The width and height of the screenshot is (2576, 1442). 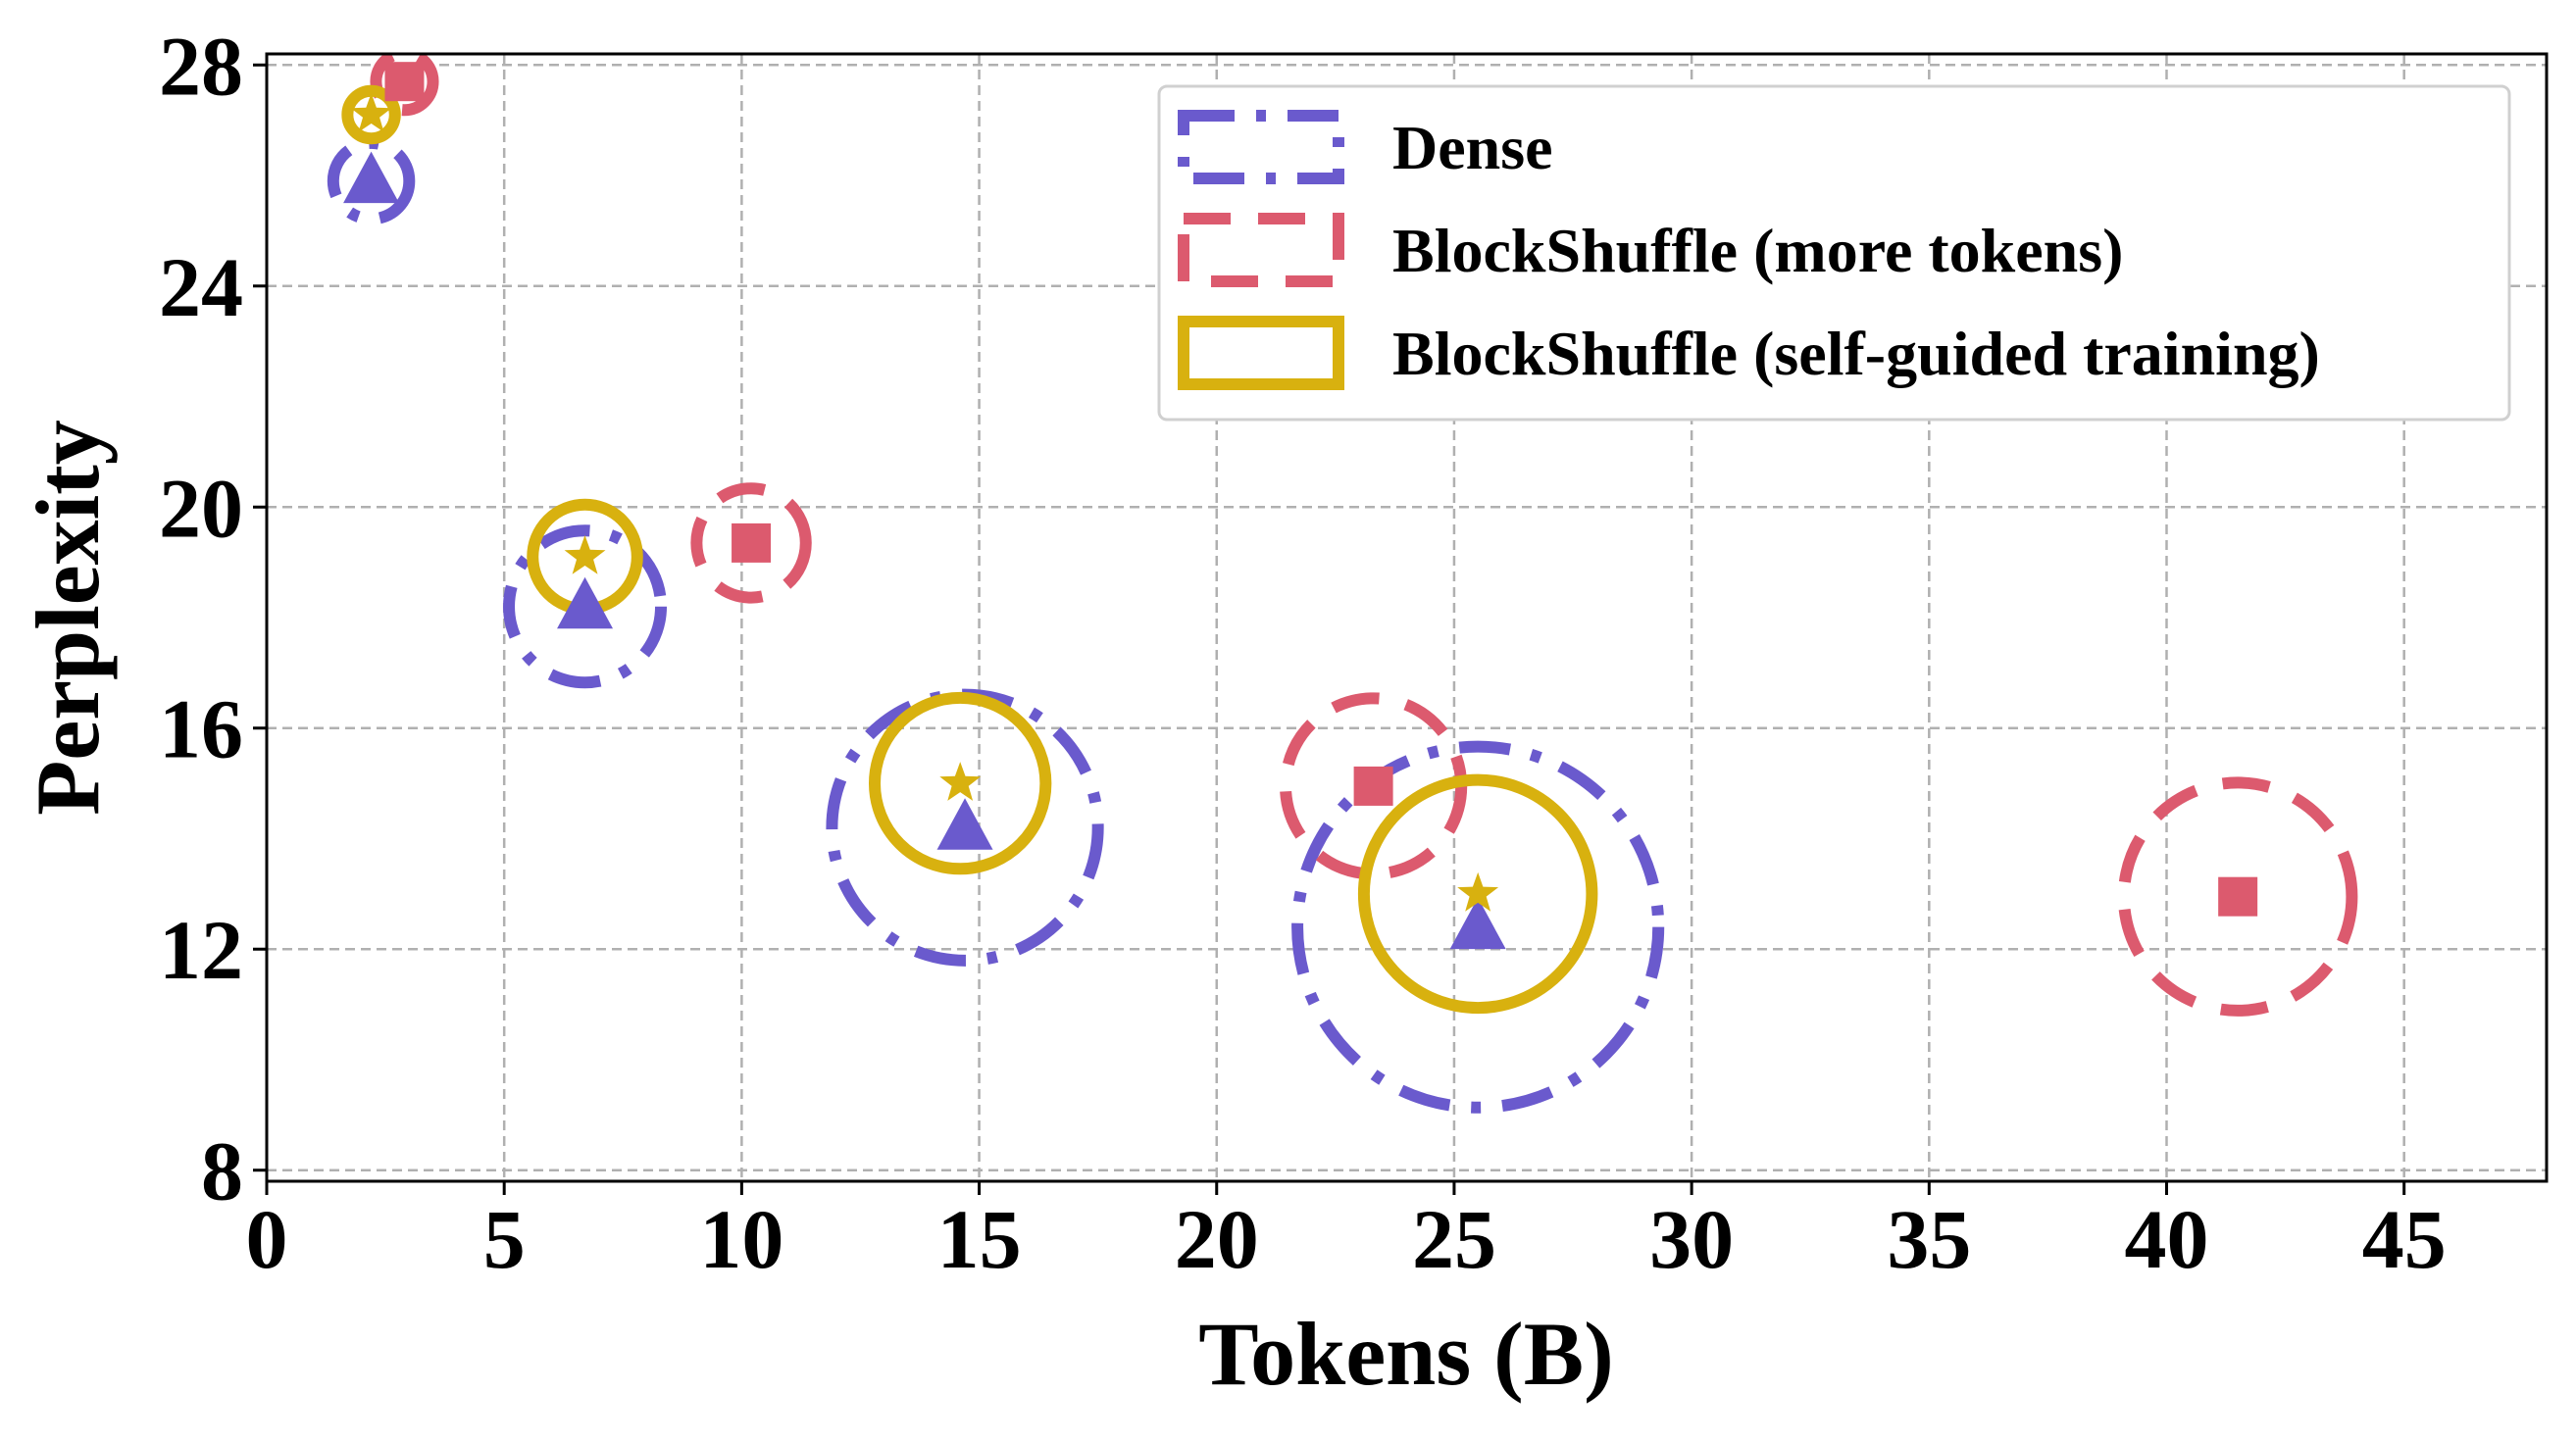 What do you see at coordinates (980, 1239) in the screenshot?
I see `x-tick-label: 15` at bounding box center [980, 1239].